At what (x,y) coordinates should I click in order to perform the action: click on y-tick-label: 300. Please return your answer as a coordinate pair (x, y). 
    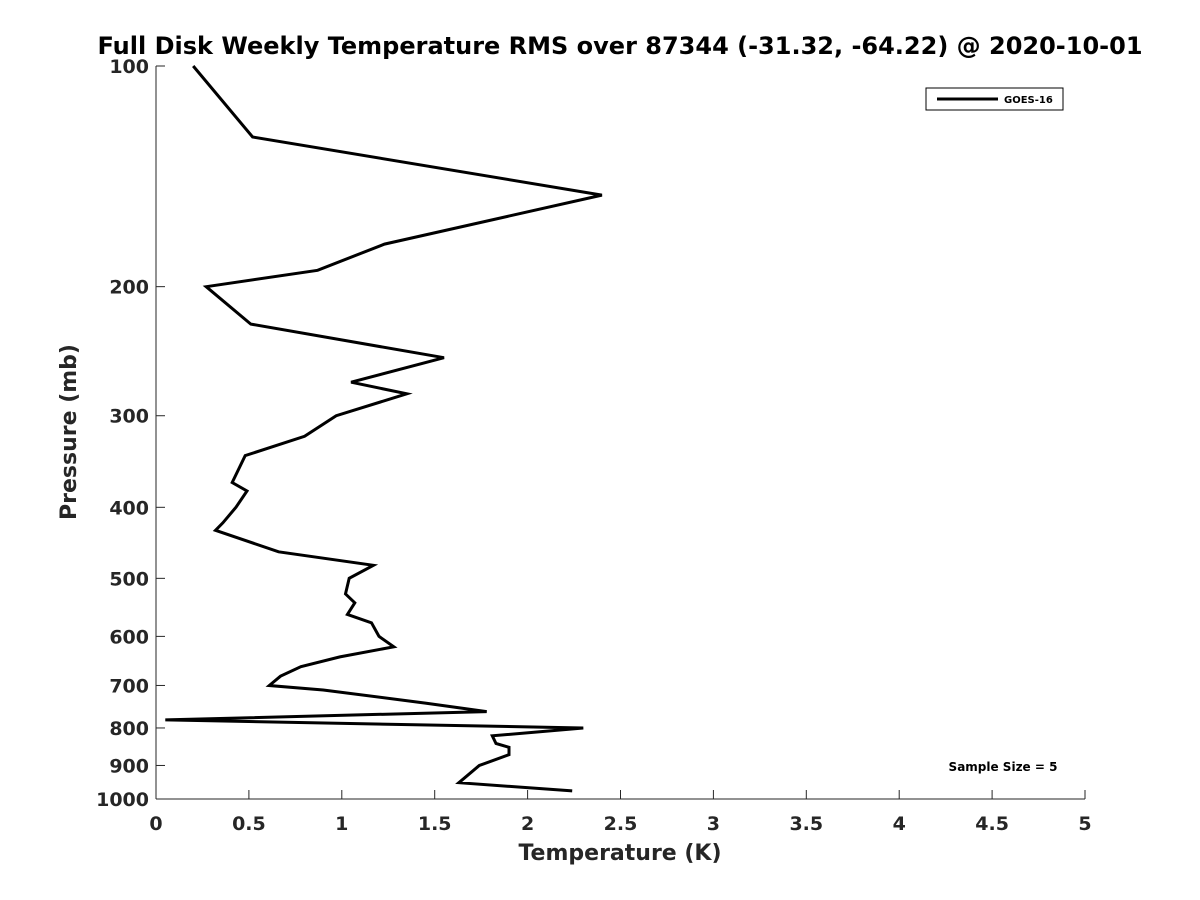
    Looking at the image, I should click on (129, 417).